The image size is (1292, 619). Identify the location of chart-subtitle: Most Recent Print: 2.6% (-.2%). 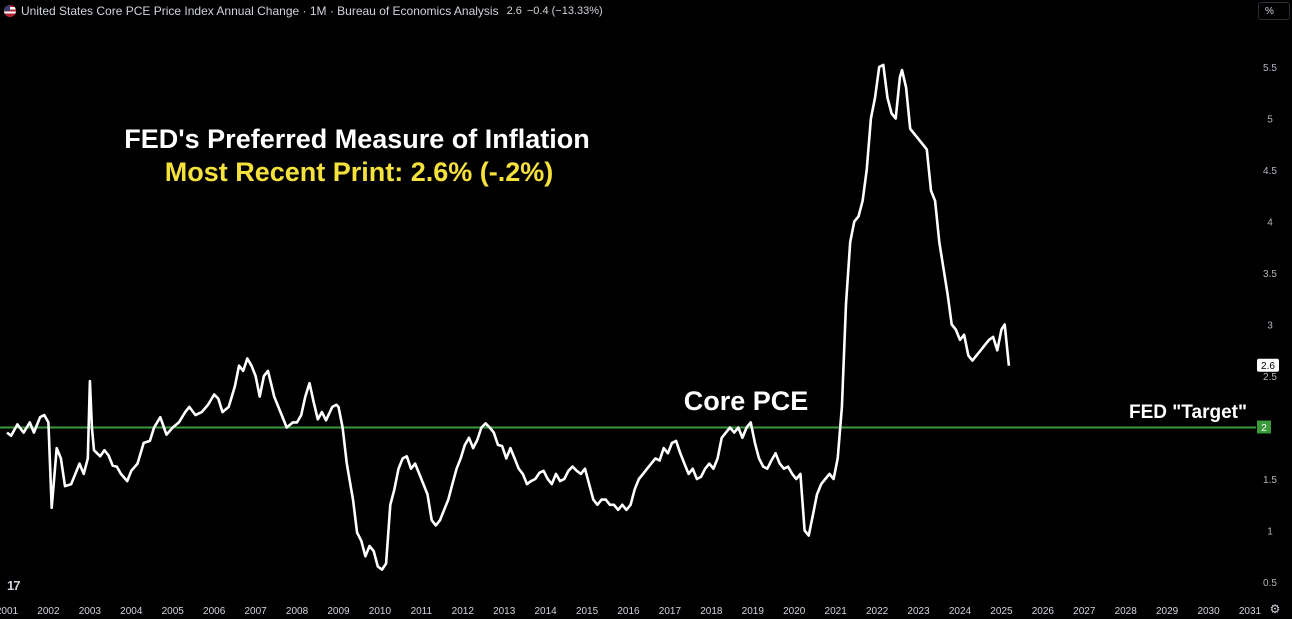
(359, 172).